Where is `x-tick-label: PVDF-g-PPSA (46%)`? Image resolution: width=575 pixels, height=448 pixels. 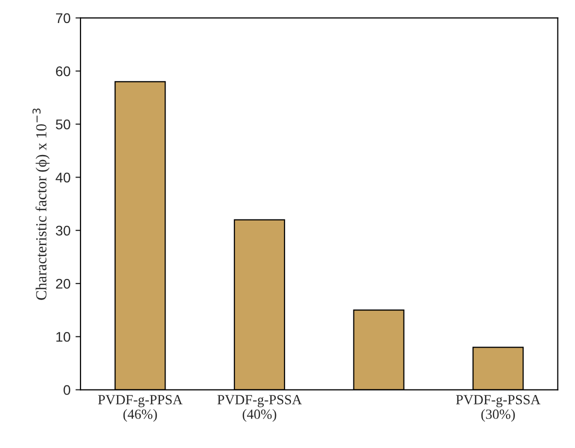 x-tick-label: PVDF-g-PPSA (46%) is located at coordinates (140, 408).